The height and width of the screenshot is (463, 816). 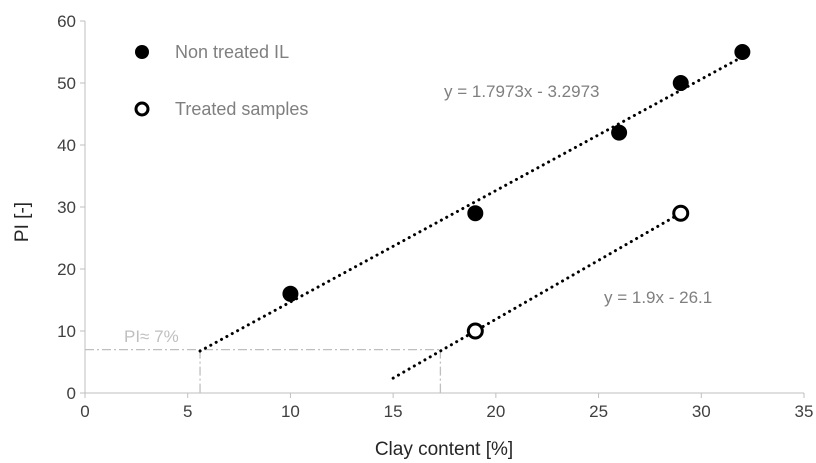 I want to click on legend-label-treated: Treated samples, so click(x=241, y=109).